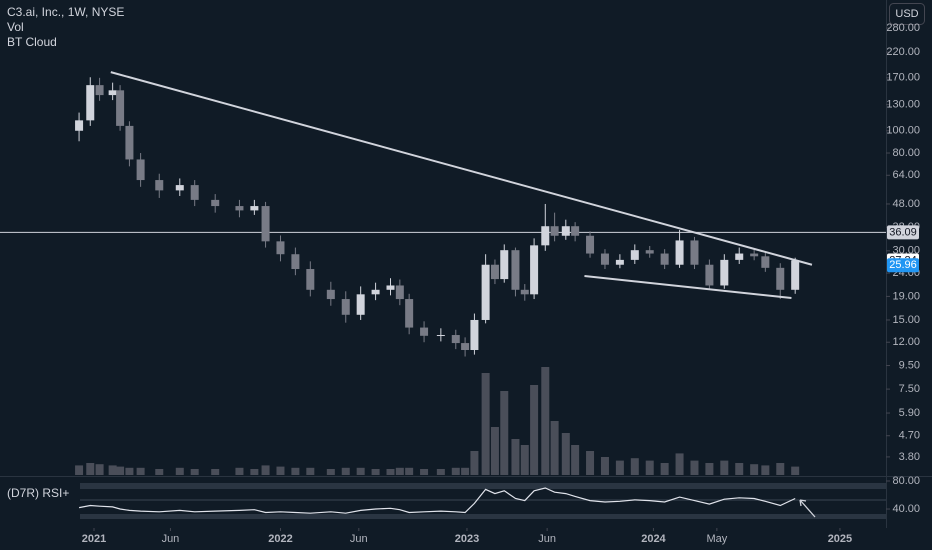  Describe the element at coordinates (906, 342) in the screenshot. I see `y-tick-label: 12.00` at that location.